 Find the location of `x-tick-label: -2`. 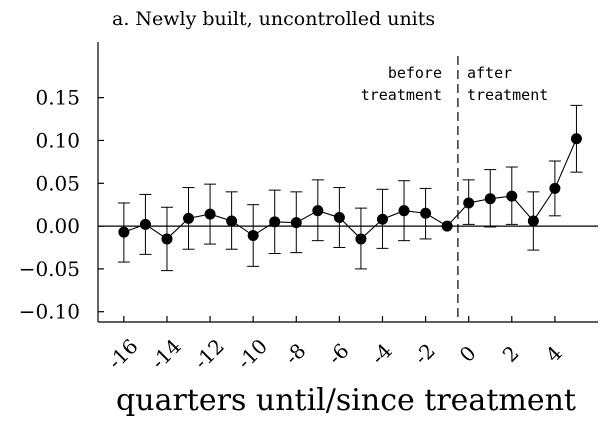

x-tick-label: -2 is located at coordinates (424, 354).